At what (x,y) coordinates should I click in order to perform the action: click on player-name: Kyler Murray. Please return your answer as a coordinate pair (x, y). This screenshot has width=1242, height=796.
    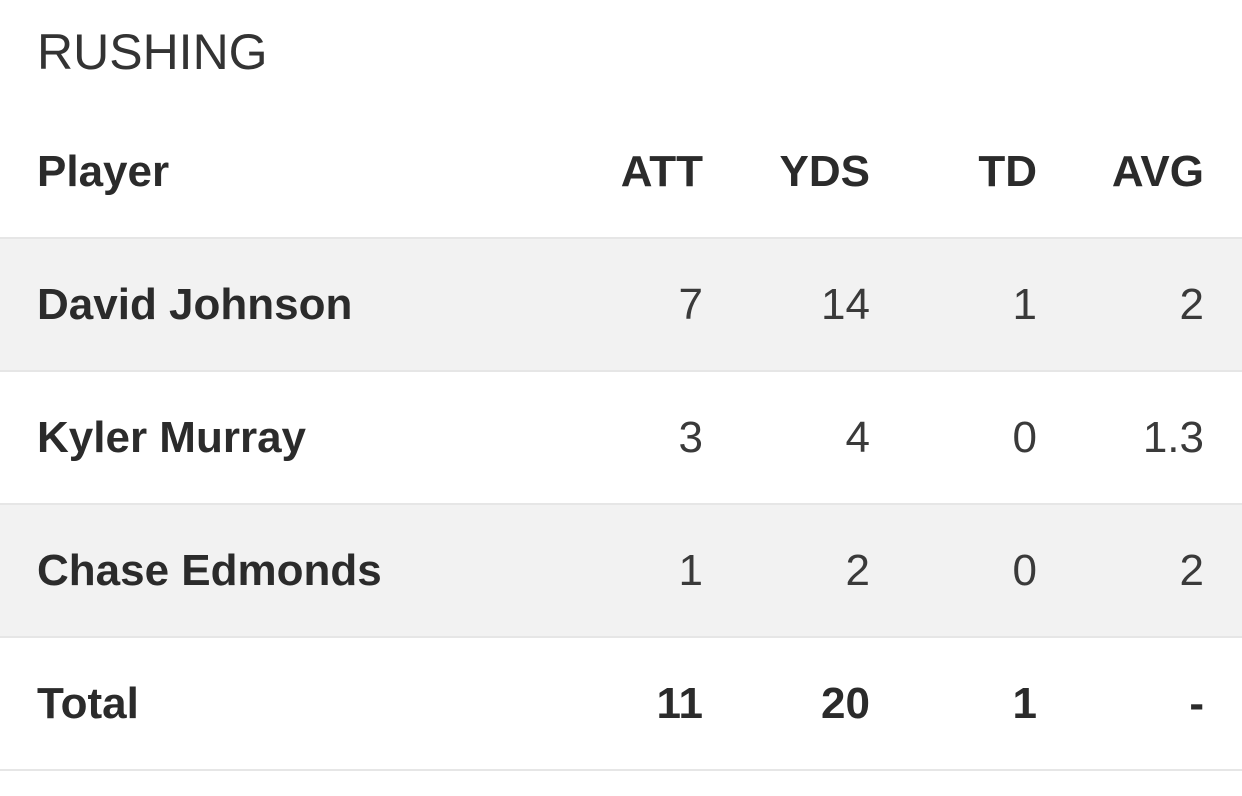
    Looking at the image, I should click on (172, 437).